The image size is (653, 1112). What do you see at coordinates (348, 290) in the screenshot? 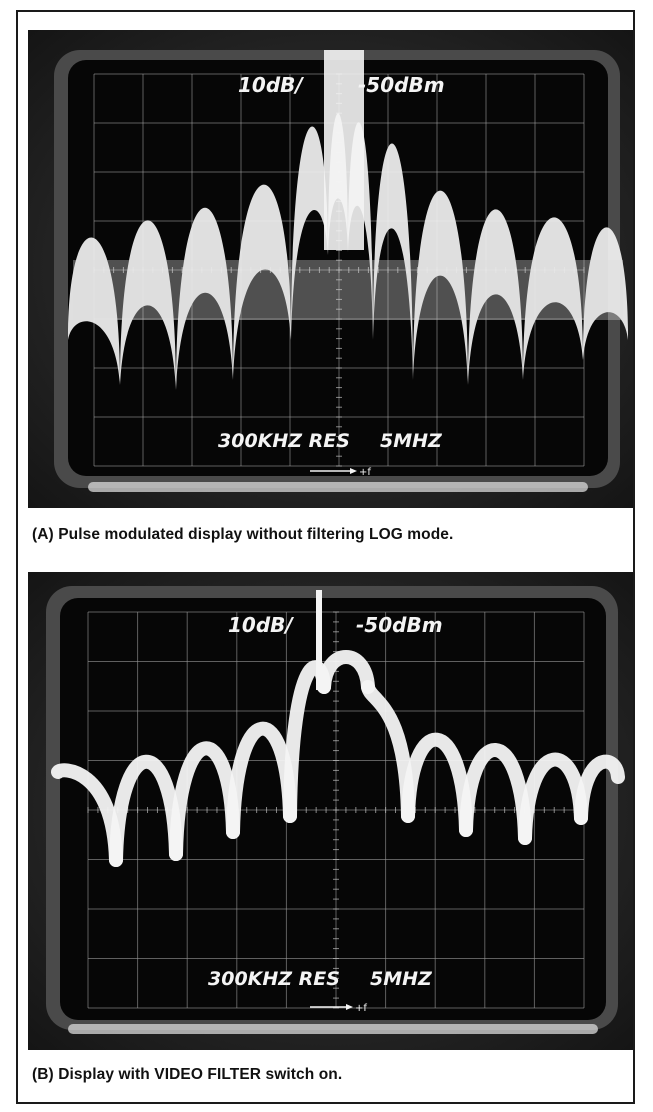
I see `trace-glow` at bounding box center [348, 290].